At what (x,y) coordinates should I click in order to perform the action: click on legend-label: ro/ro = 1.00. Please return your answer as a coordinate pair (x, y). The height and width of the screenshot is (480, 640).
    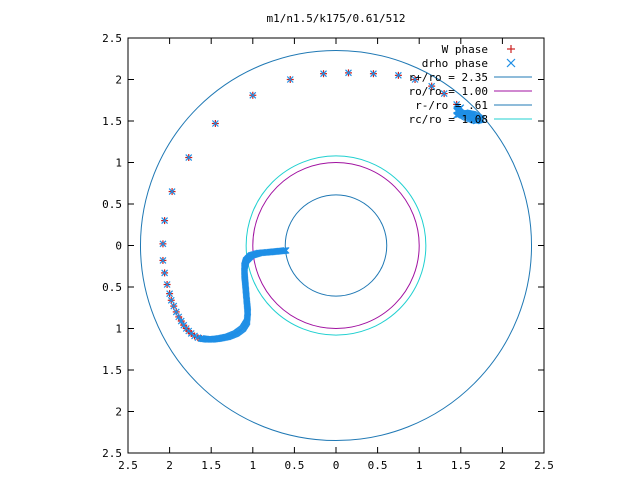
    Looking at the image, I should click on (448, 91).